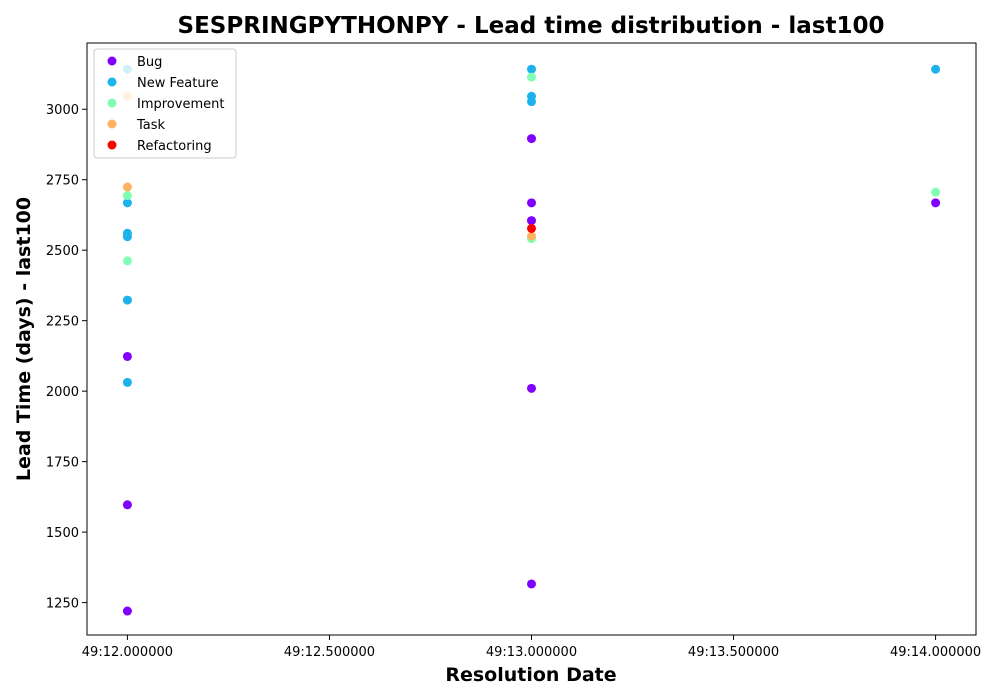 This screenshot has width=1000, height=700. What do you see at coordinates (62, 604) in the screenshot?
I see `y-tick-label: 1250` at bounding box center [62, 604].